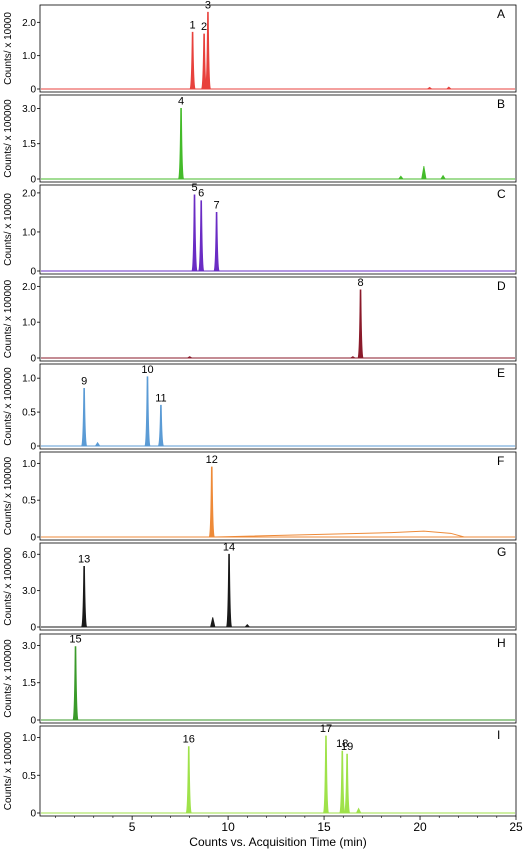  I want to click on panel-h: 0 1.5 3.0 Counts/ x 100000 H 15, so click(260, 680).